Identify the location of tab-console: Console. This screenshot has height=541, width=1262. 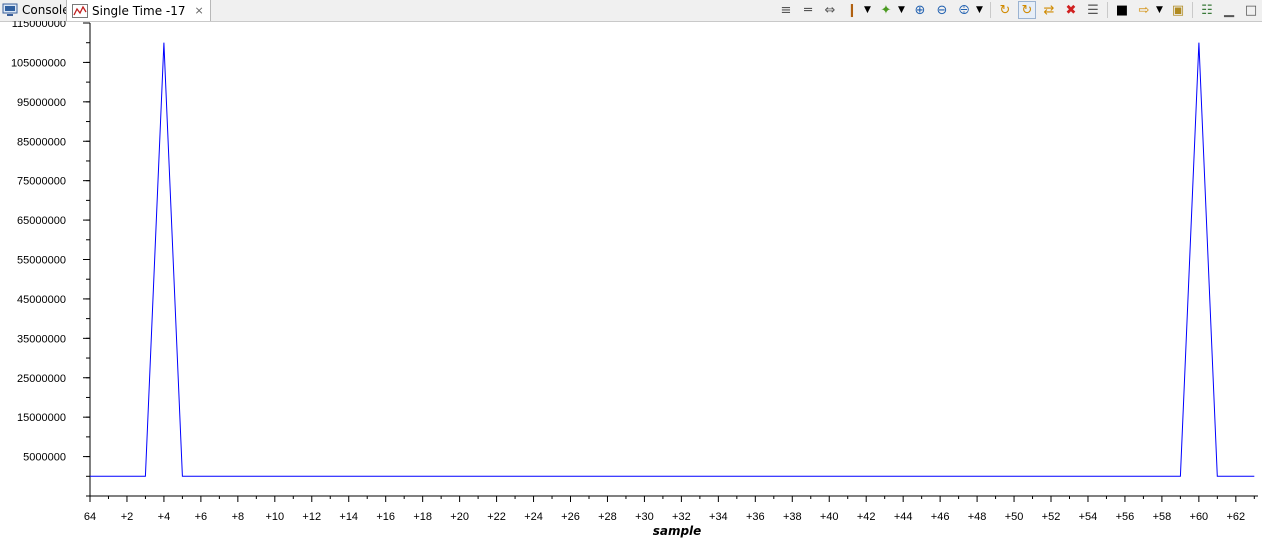
(37, 10).